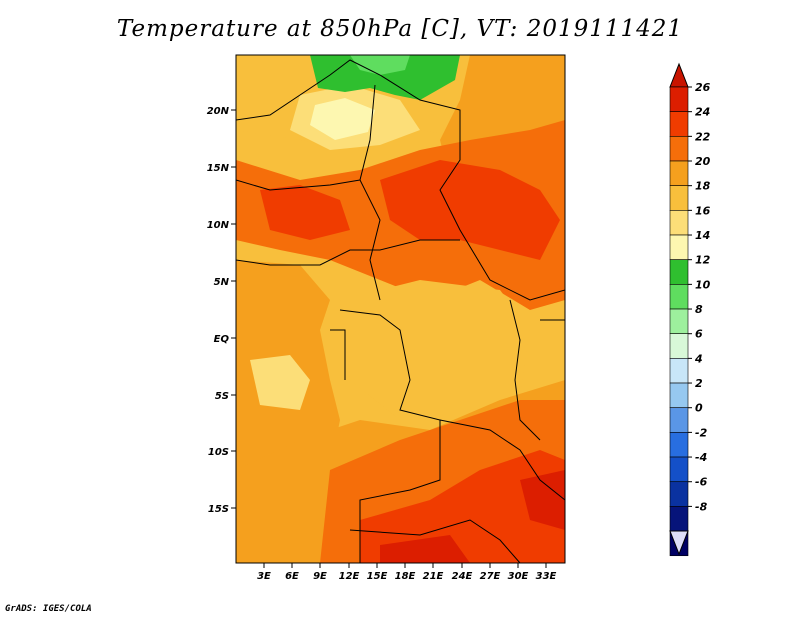 This screenshot has height=618, width=800. I want to click on colorbar-label: 20, so click(703, 161).